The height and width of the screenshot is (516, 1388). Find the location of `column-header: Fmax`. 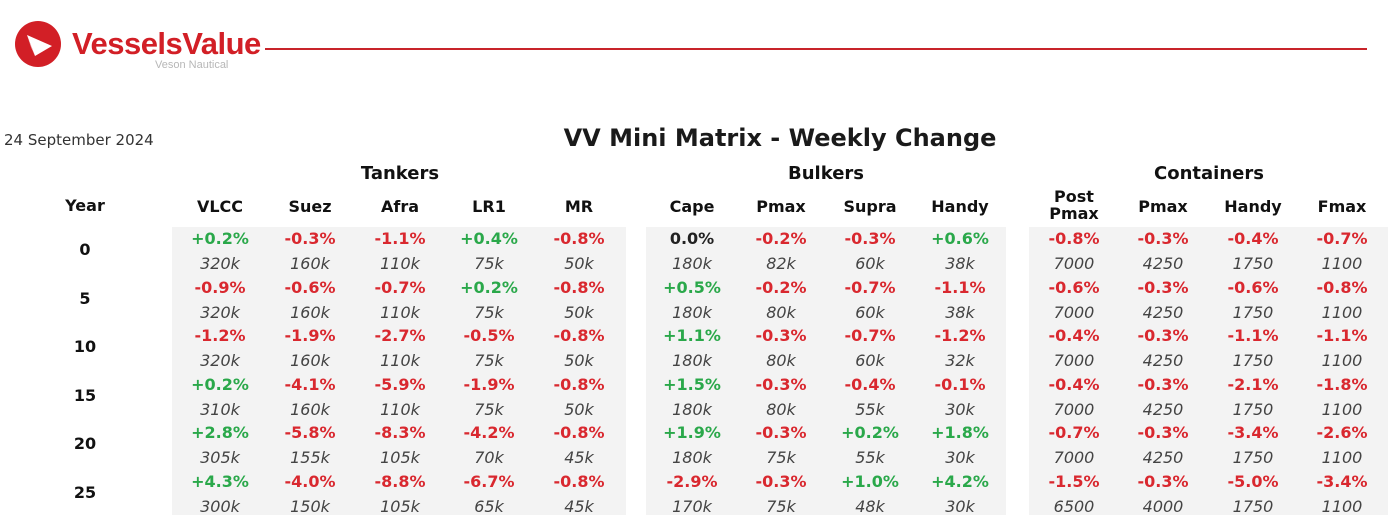

column-header: Fmax is located at coordinates (1342, 206).